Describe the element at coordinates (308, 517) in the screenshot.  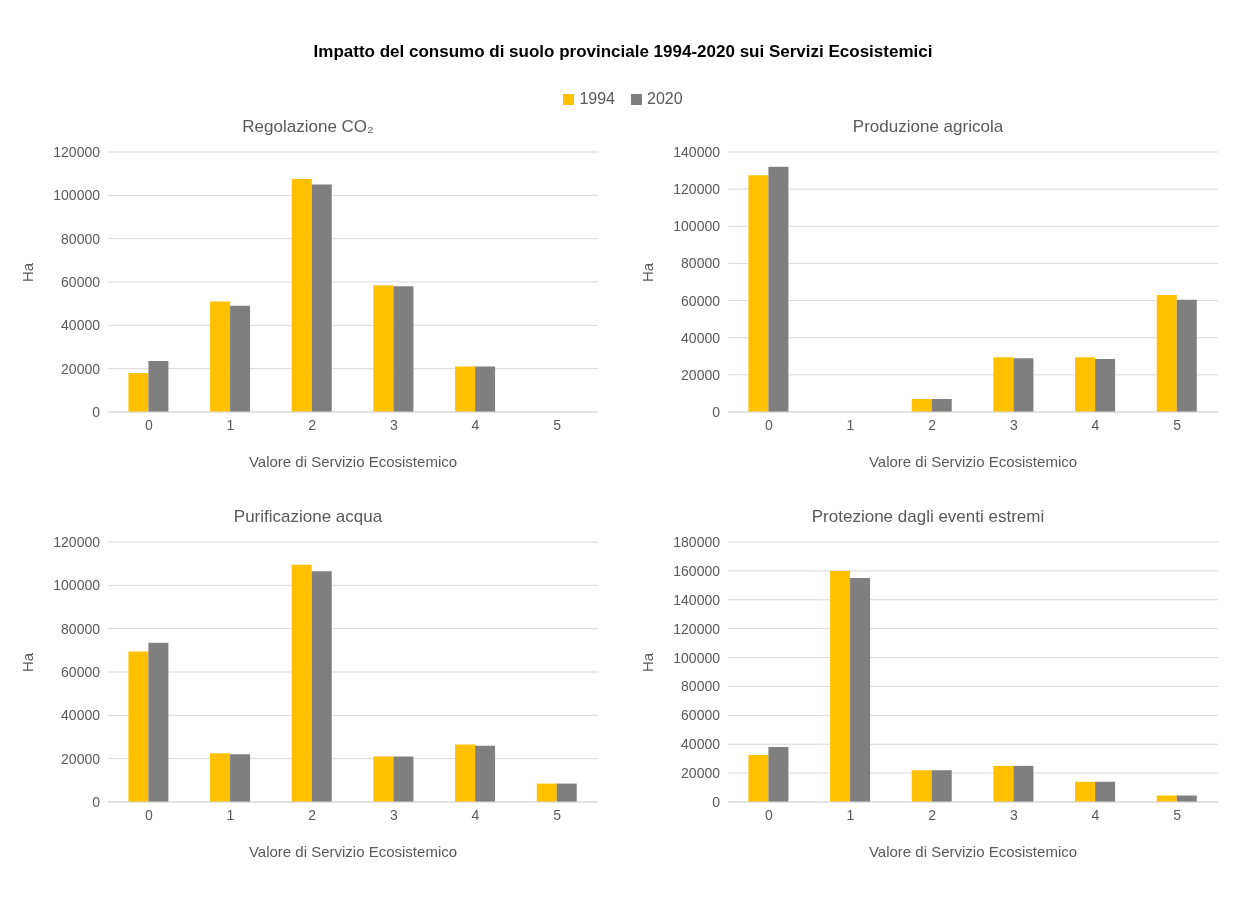
I see `chart-title: Purificazione acqua` at that location.